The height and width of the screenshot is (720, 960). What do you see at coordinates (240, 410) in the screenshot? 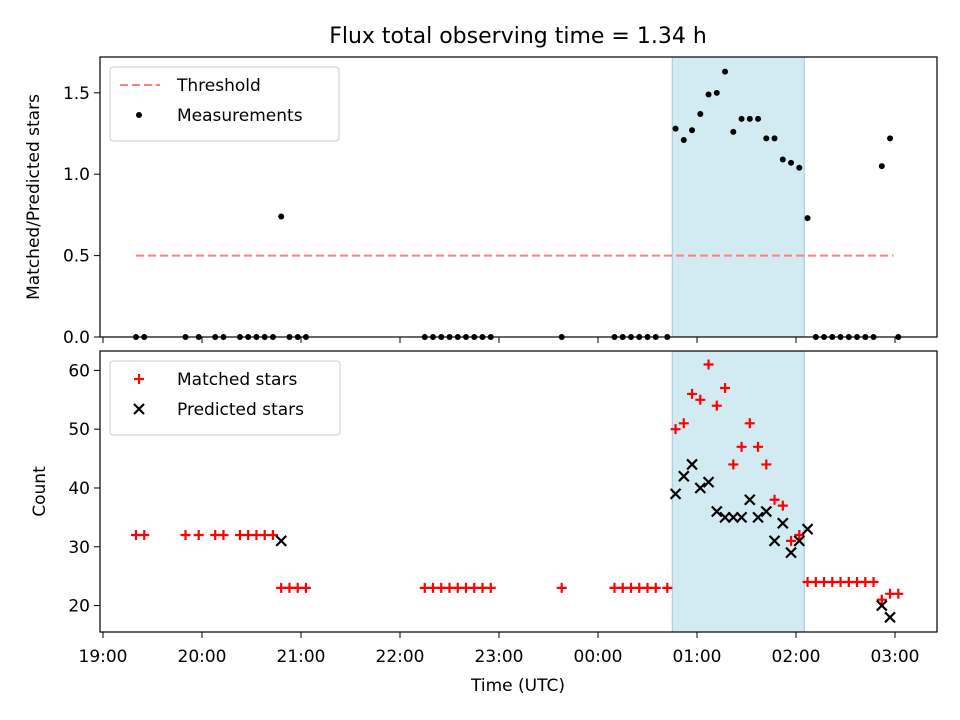
I see `legend-label: Predicted stars` at bounding box center [240, 410].